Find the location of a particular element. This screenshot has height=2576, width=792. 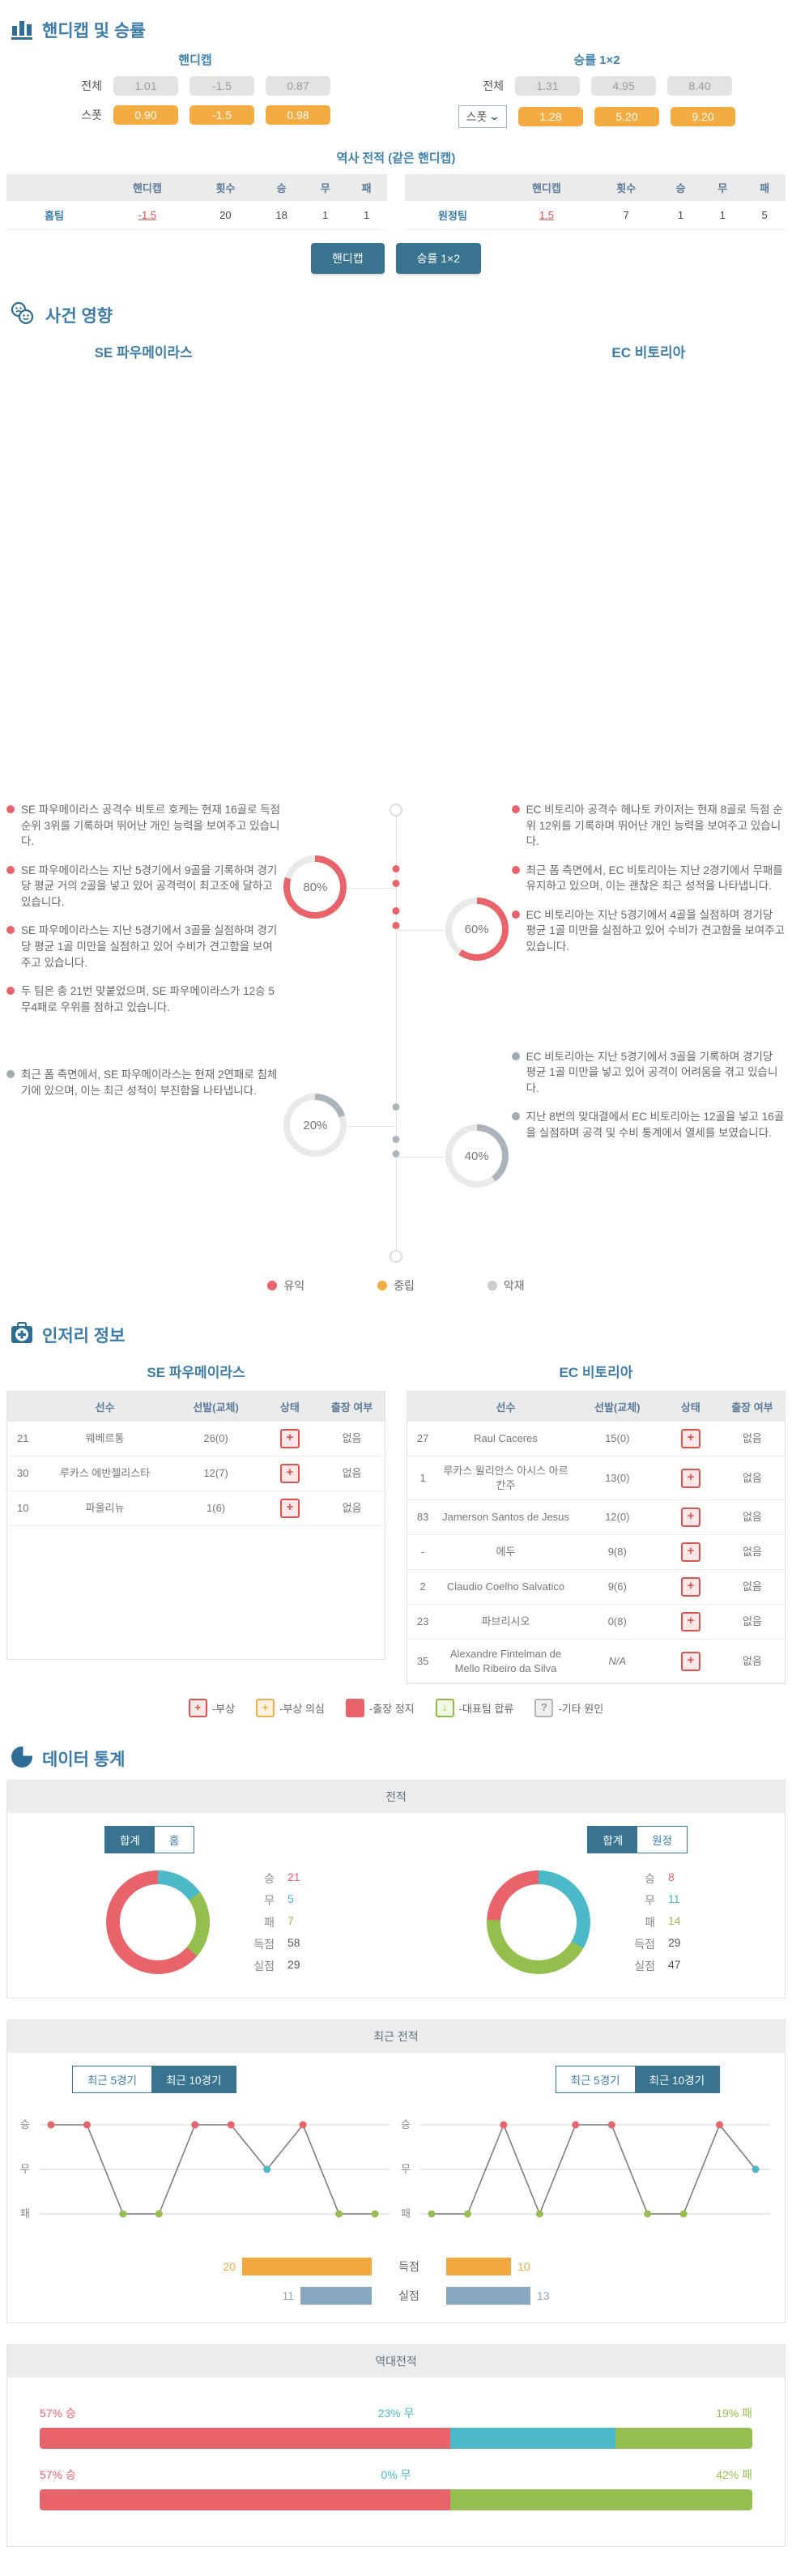

home-record-toggle: 합계 홈 is located at coordinates (149, 1840).